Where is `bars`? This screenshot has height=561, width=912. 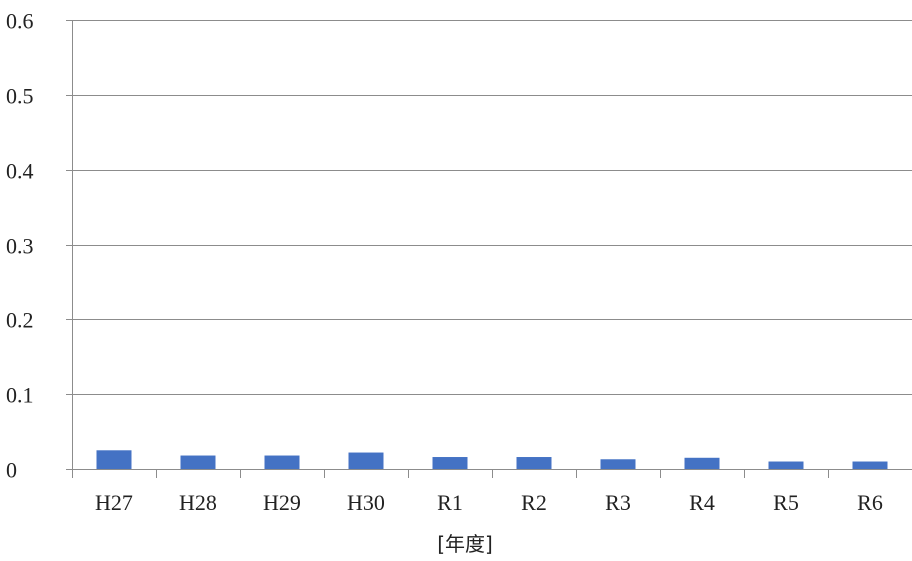
bars is located at coordinates (492, 459).